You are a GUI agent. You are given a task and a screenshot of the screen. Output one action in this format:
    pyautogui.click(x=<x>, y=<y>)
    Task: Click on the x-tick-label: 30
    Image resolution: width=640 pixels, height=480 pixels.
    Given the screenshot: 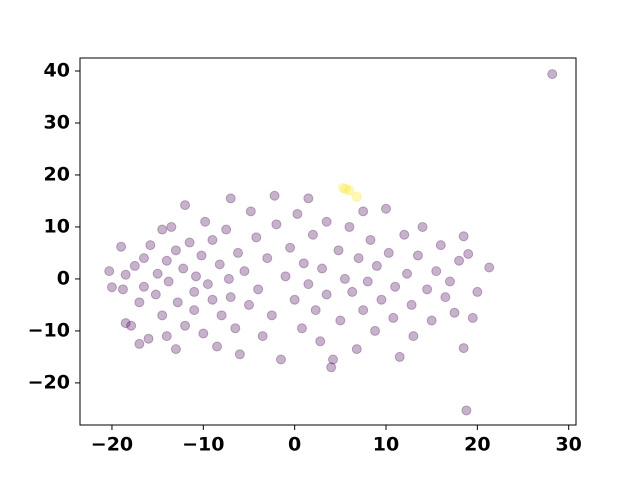 What is the action you would take?
    pyautogui.click(x=568, y=445)
    